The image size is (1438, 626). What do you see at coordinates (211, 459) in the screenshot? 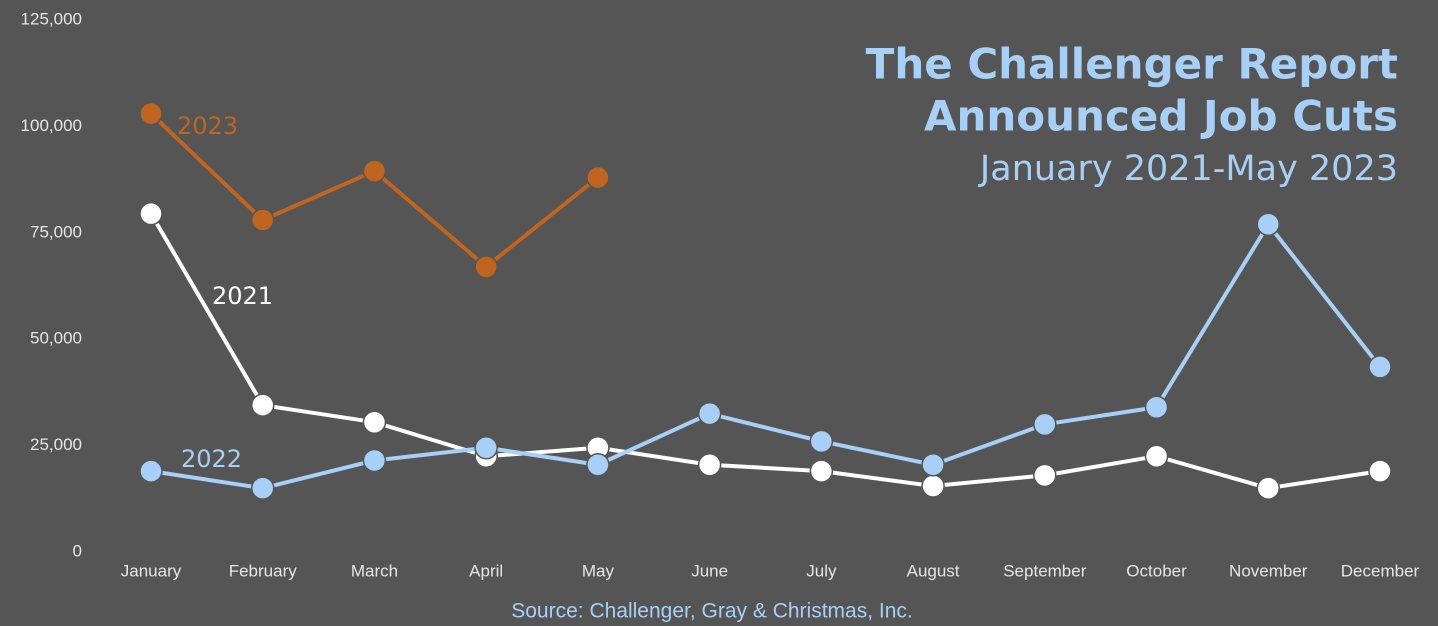
I see `series-label: 2022` at bounding box center [211, 459].